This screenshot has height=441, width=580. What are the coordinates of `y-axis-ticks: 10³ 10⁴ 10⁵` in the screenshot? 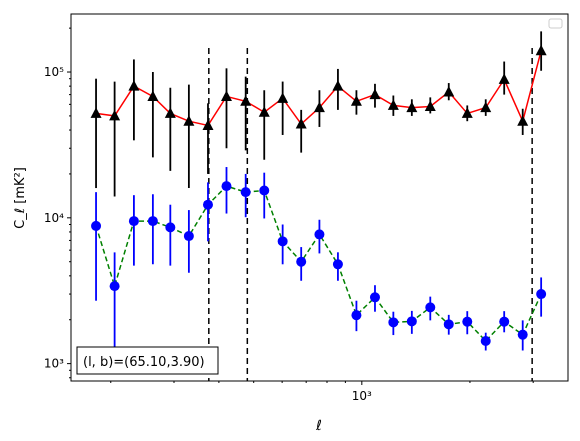 It's located at (57, 203).